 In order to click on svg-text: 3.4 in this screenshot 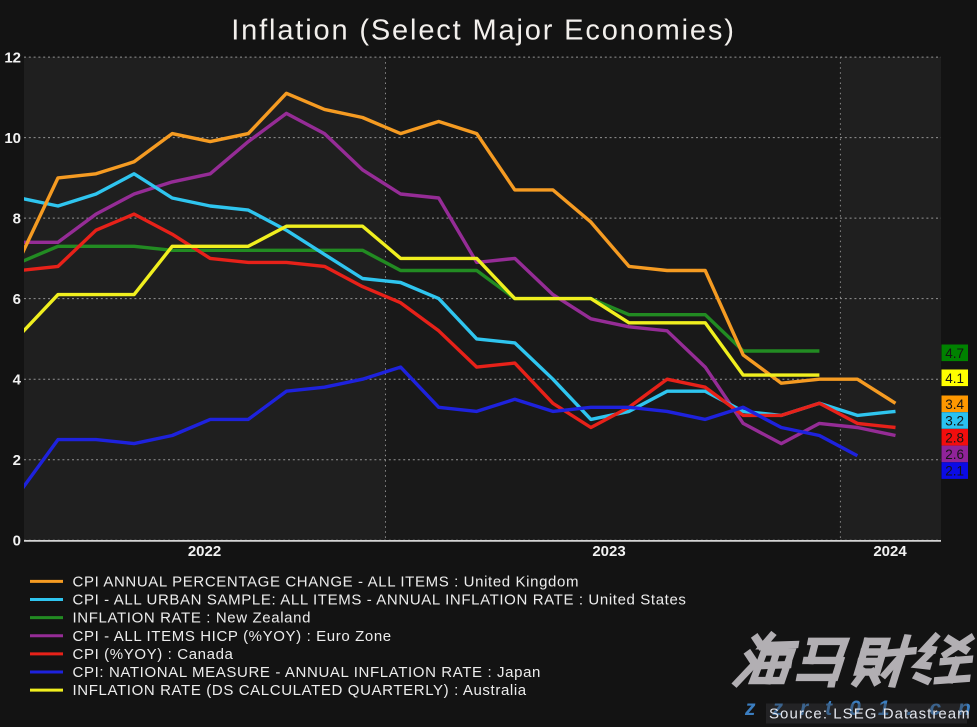, I will do `click(954, 404)`.